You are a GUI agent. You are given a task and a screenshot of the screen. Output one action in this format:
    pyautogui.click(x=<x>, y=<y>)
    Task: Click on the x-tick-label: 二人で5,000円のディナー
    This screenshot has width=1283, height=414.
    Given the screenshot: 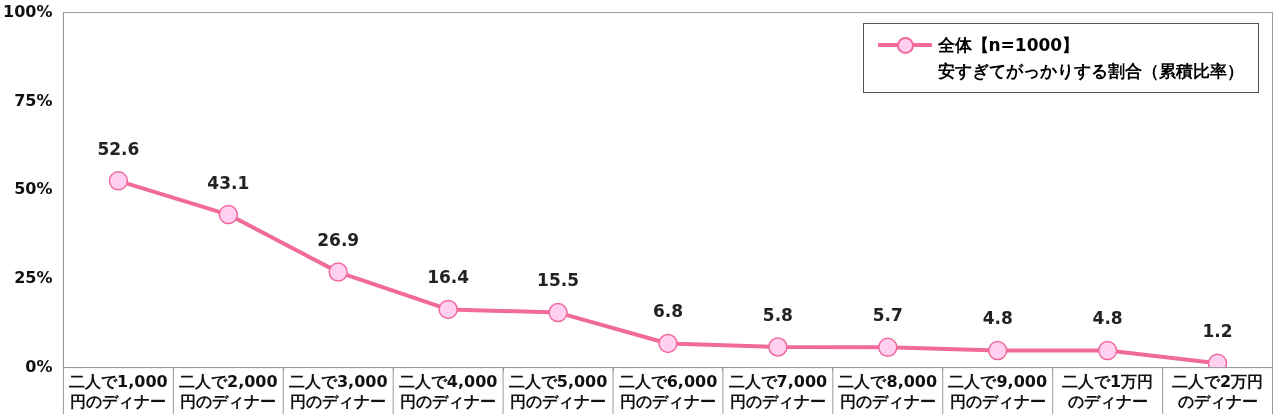 What is the action you would take?
    pyautogui.click(x=558, y=391)
    